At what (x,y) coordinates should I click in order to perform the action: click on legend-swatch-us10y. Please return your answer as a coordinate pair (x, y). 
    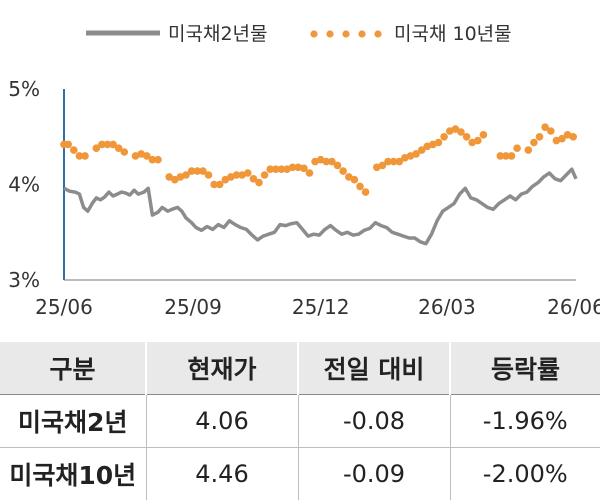
    Looking at the image, I should click on (346, 34).